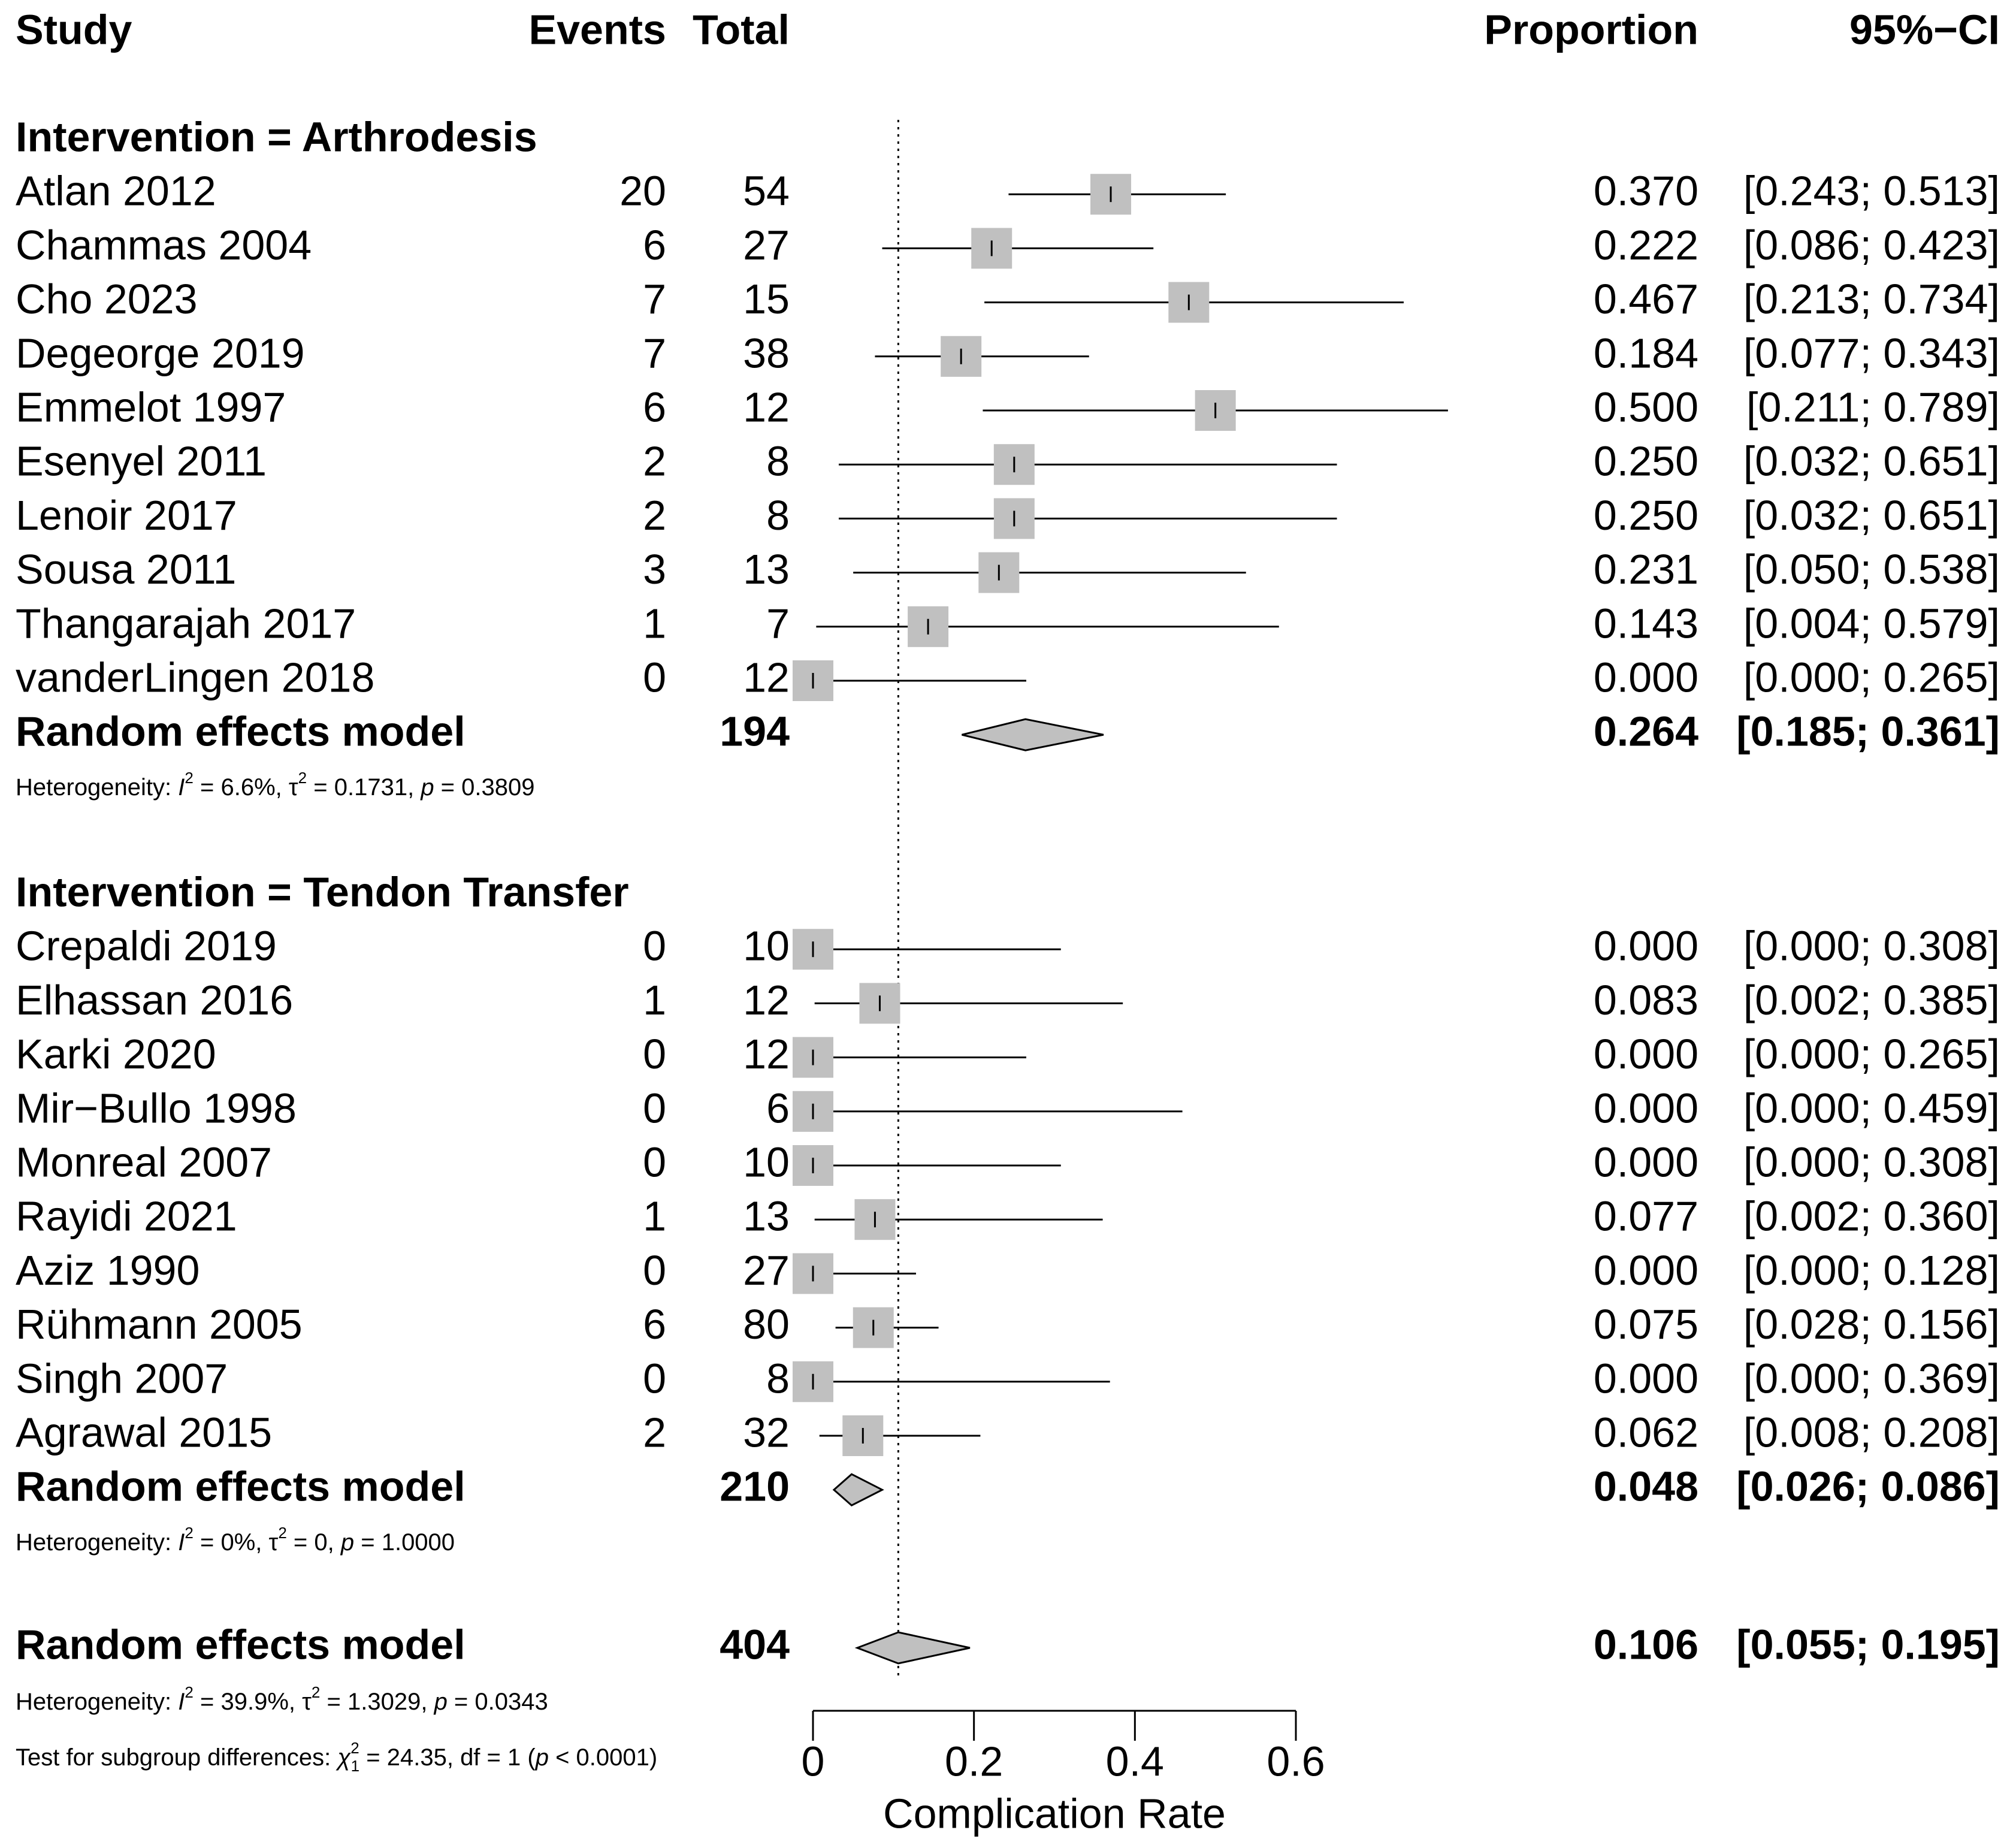  What do you see at coordinates (1646, 1000) in the screenshot?
I see `study-proportion: 0.083` at bounding box center [1646, 1000].